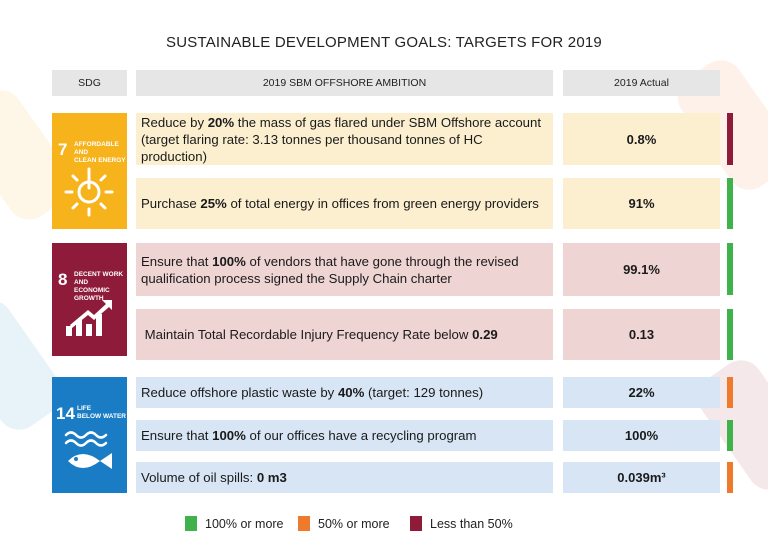  I want to click on sdg-number: 14, so click(65, 413).